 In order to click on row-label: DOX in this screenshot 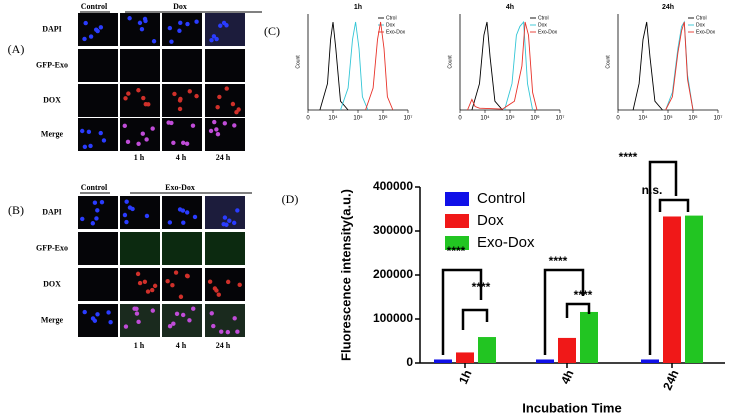, I will do `click(52, 99)`.